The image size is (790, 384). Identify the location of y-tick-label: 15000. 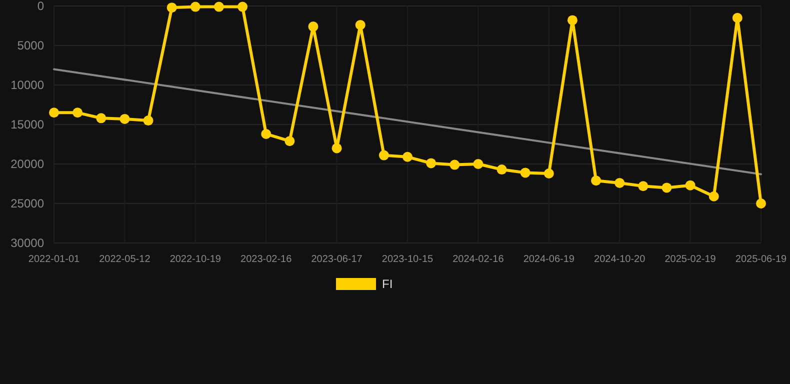
(27, 125).